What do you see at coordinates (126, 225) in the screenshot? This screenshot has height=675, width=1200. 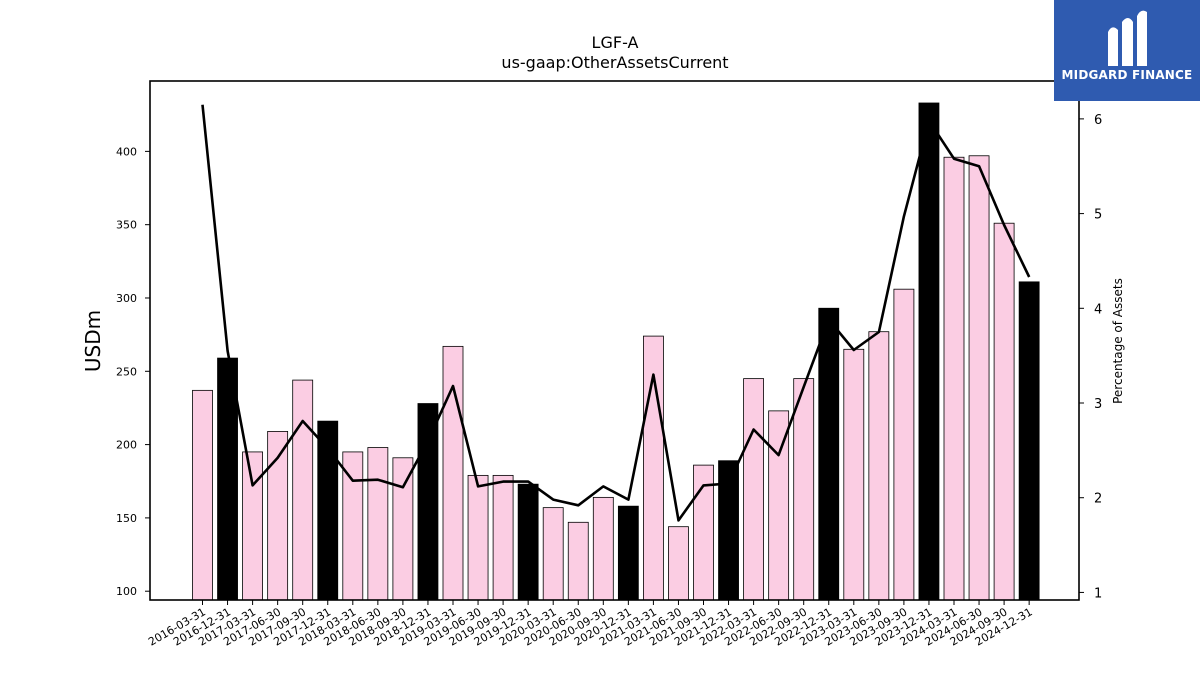 I see `y-tick-label-350: 350` at bounding box center [126, 225].